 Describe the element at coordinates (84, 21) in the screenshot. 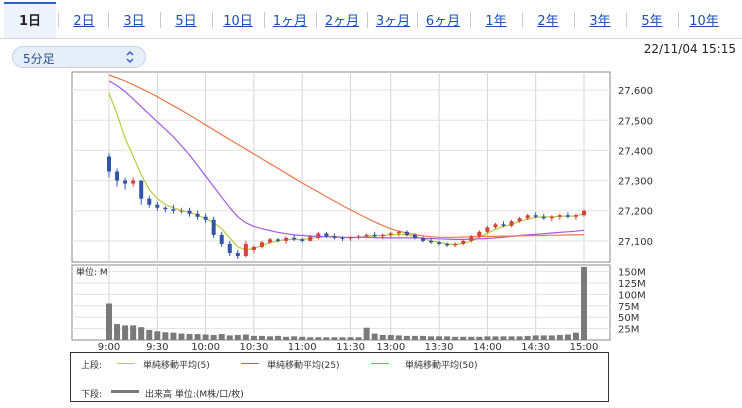

I see `tab-1: 2日` at that location.